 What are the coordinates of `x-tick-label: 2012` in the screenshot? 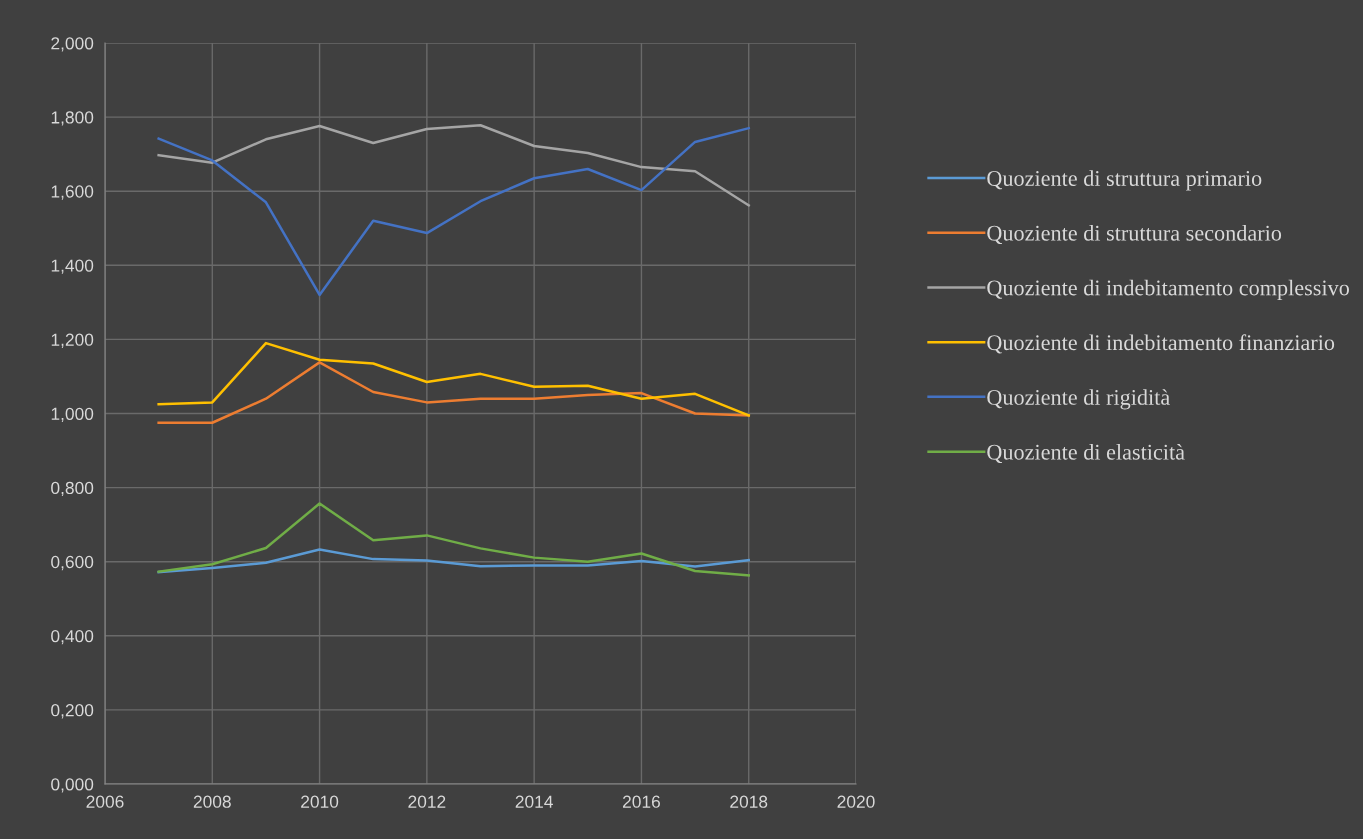 It's located at (427, 801).